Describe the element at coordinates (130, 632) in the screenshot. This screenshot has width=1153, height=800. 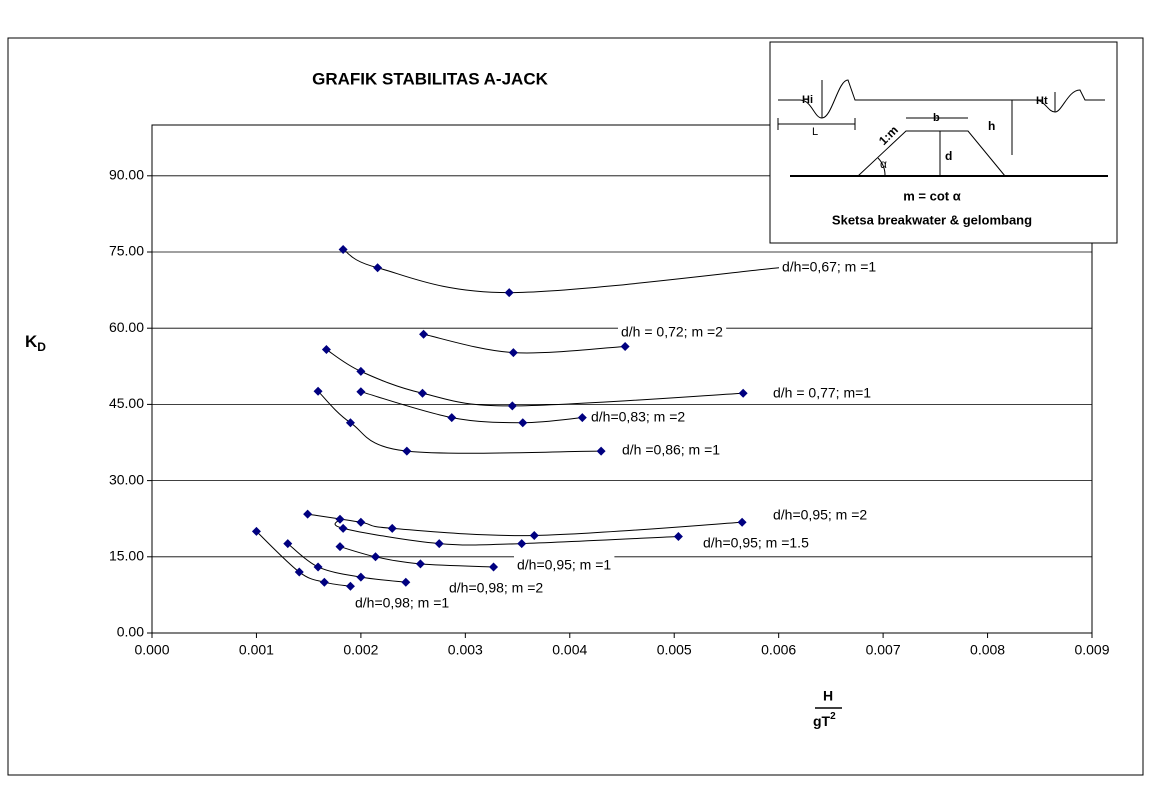
I see `y-tick-label: 0.00` at that location.